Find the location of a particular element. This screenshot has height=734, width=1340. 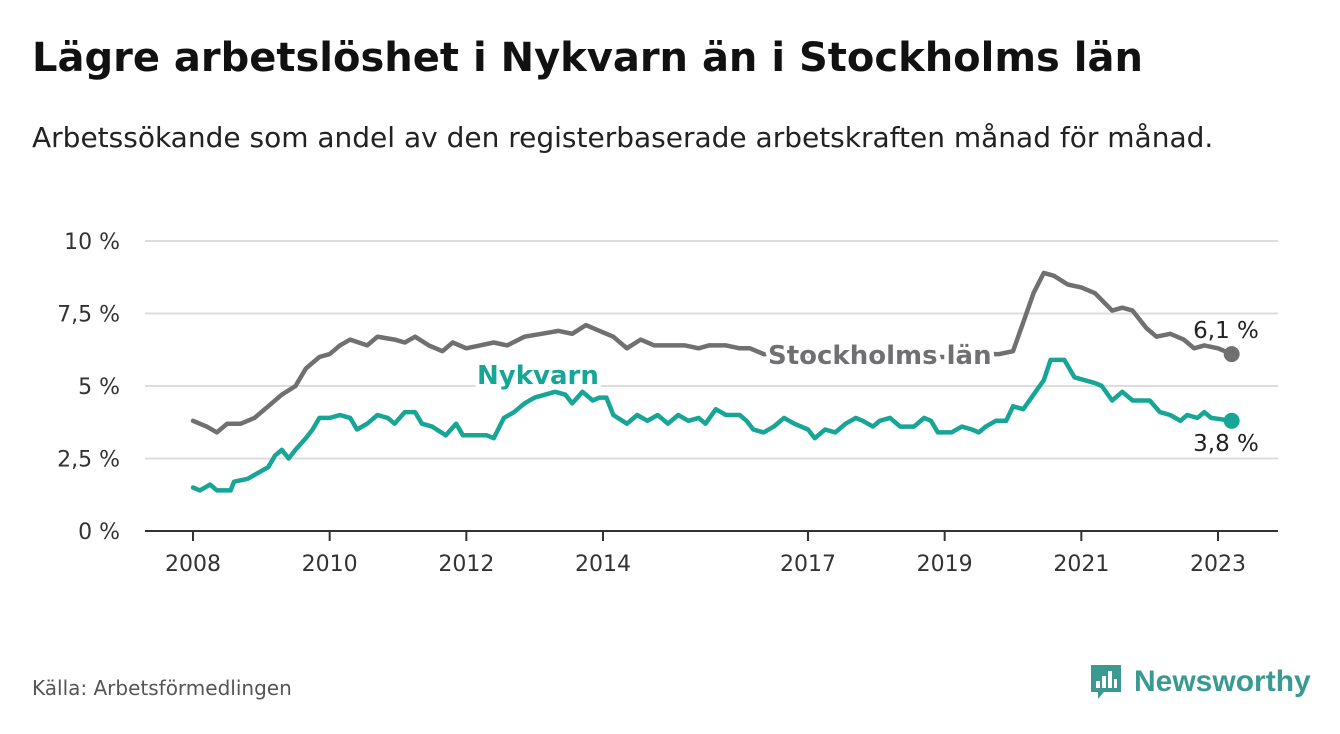

y-tick-label: 5 % is located at coordinates (99, 387).